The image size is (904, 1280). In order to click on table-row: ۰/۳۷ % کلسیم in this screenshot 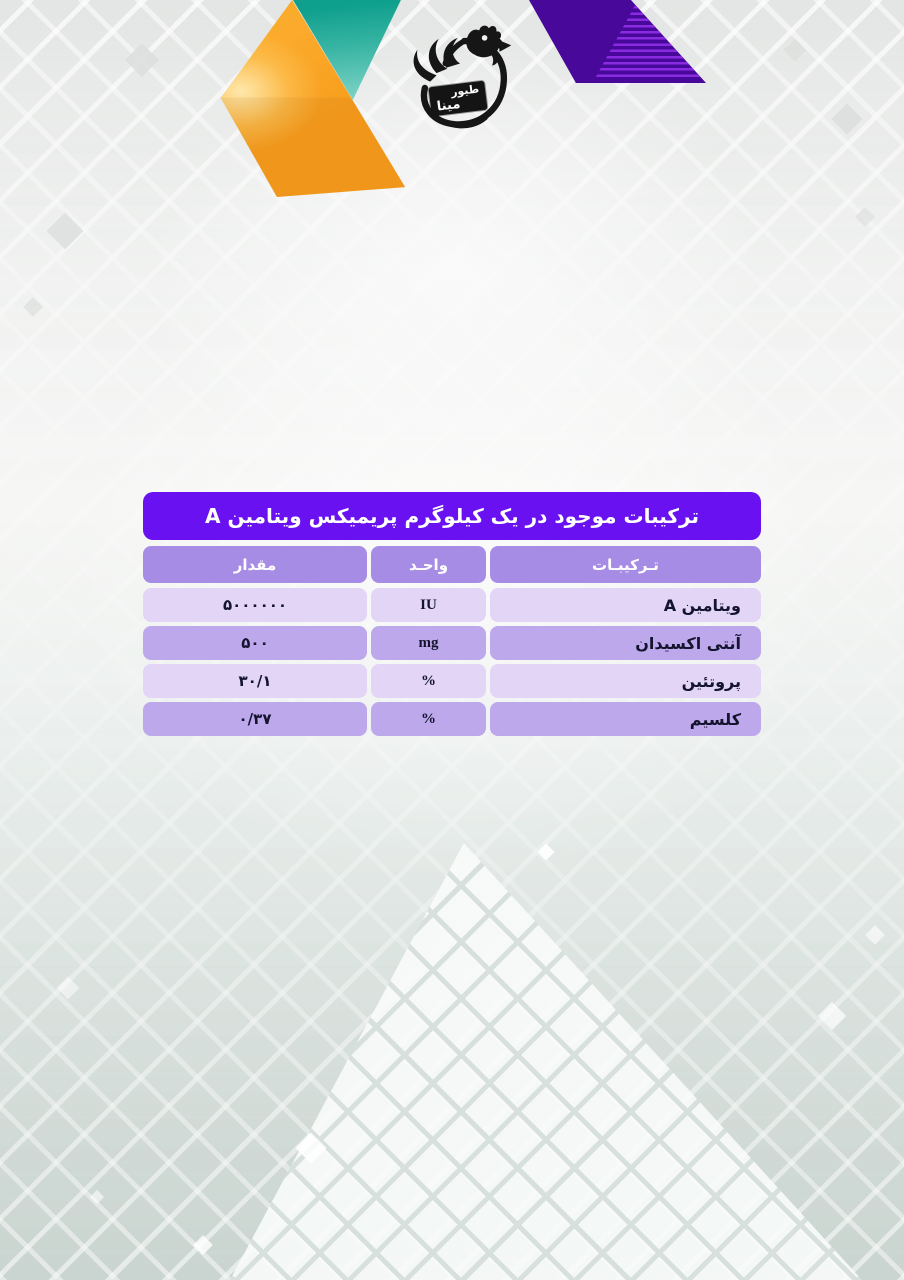, I will do `click(452, 719)`.